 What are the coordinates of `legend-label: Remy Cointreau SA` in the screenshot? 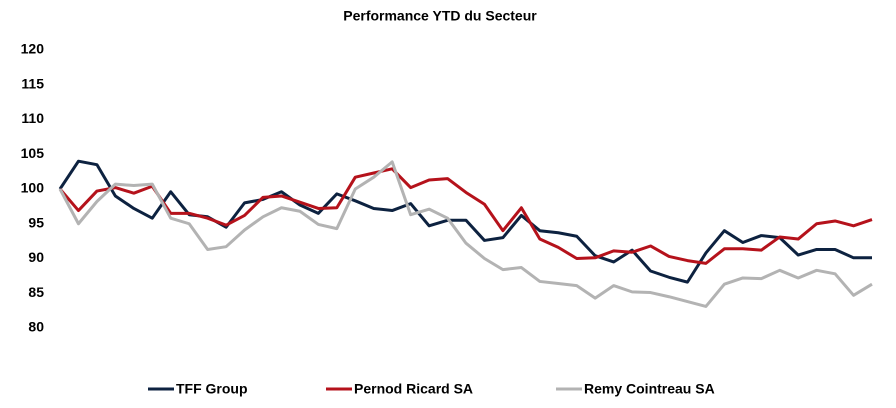 It's located at (649, 389).